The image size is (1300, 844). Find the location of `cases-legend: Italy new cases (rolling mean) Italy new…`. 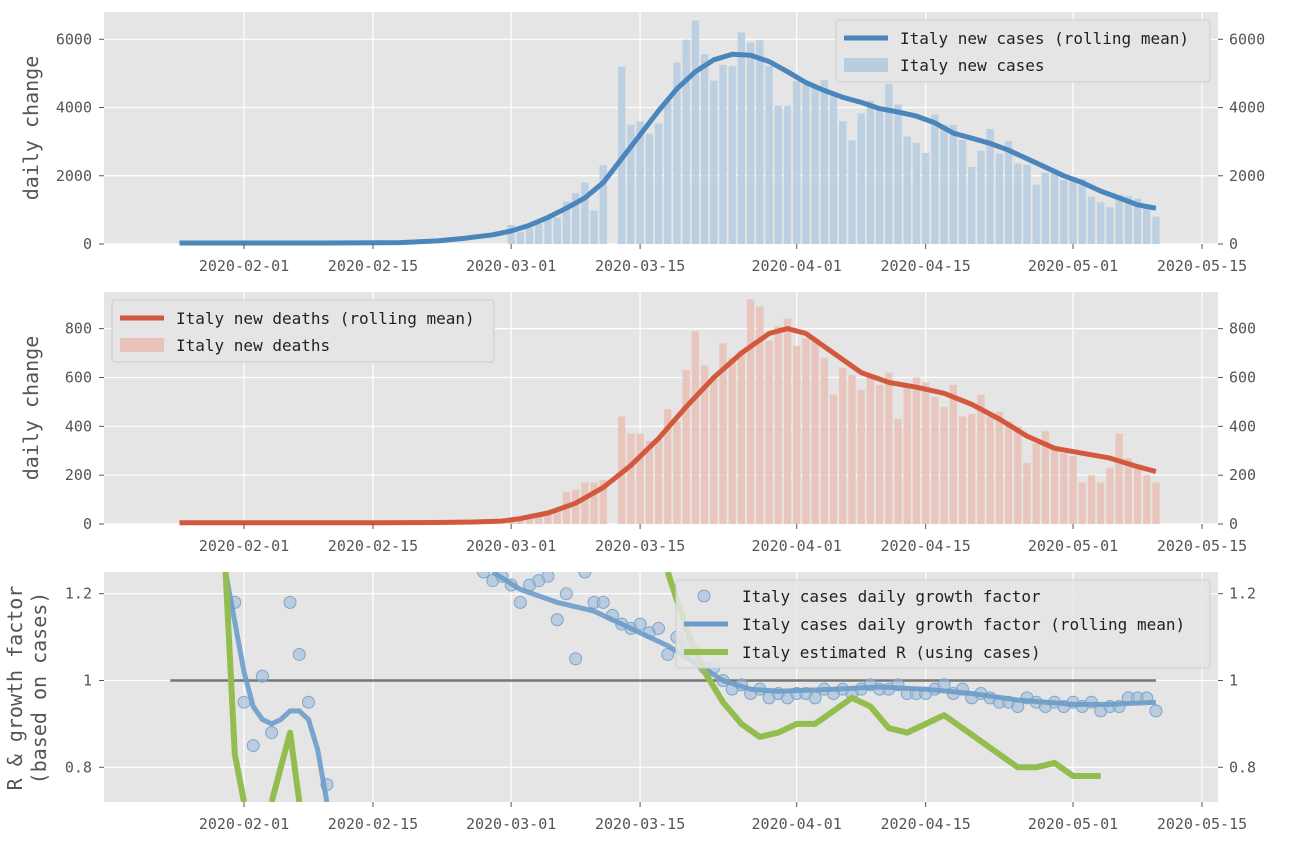

cases-legend: Italy new cases (rolling mean) Italy new… is located at coordinates (1023, 51).